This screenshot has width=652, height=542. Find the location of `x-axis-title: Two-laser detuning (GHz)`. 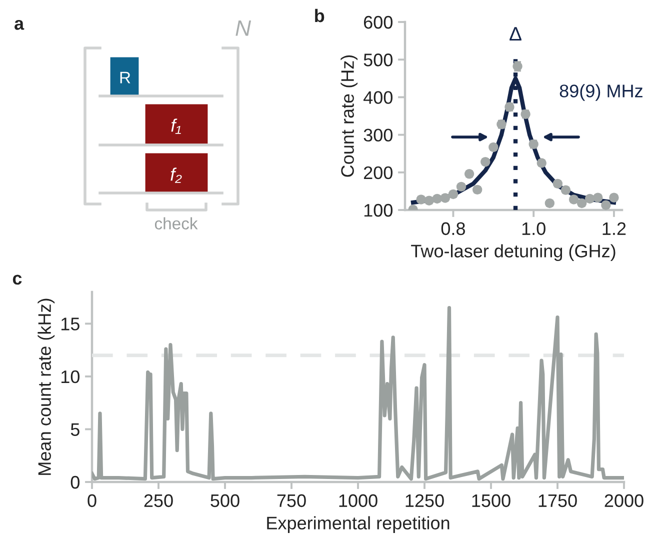

x-axis-title: Two-laser detuning (GHz) is located at coordinates (513, 253).